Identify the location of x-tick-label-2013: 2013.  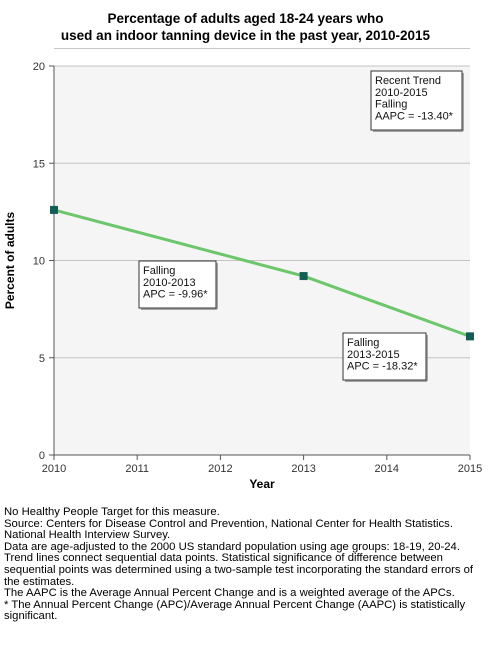
(303, 469).